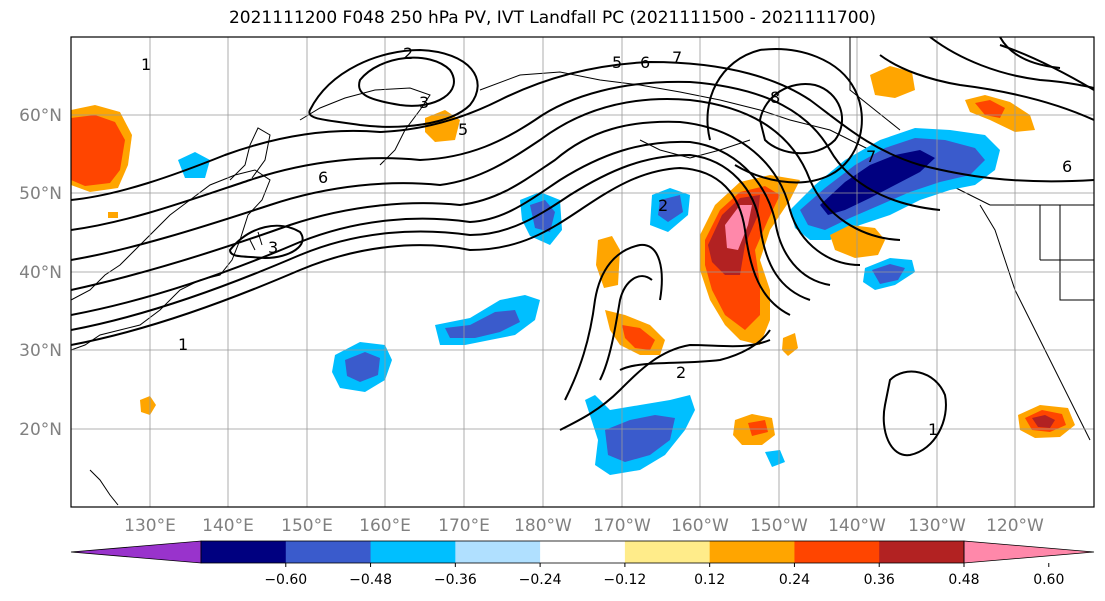  What do you see at coordinates (709, 580) in the screenshot?
I see `colorbar-tick-label: 0.12` at bounding box center [709, 580].